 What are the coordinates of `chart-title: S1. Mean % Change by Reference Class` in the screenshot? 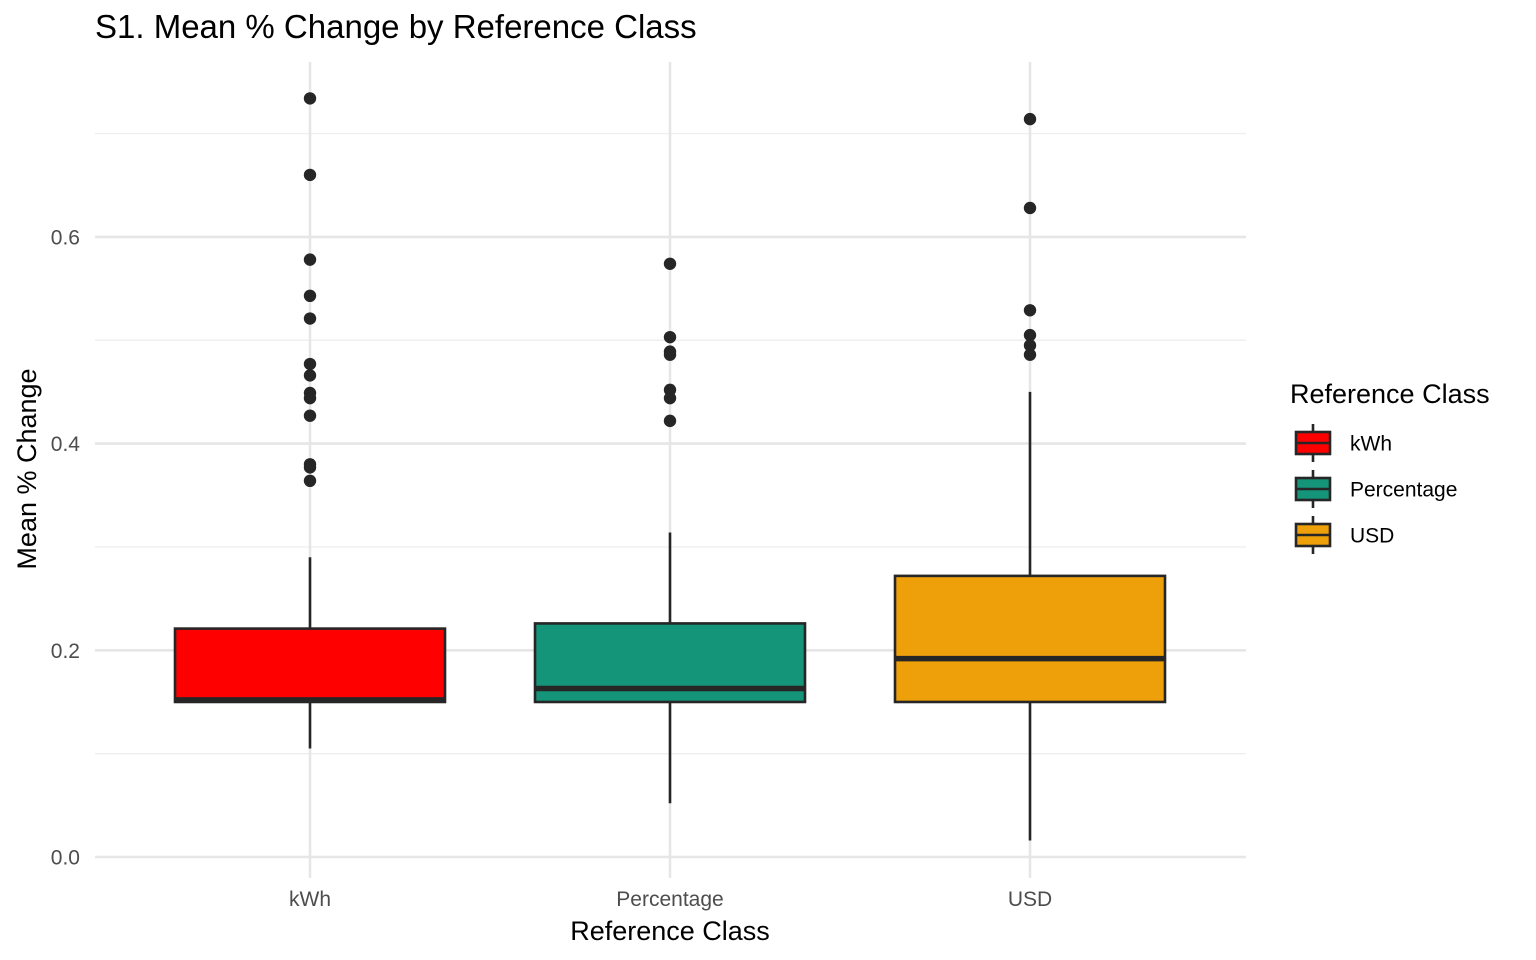 It's located at (396, 26).